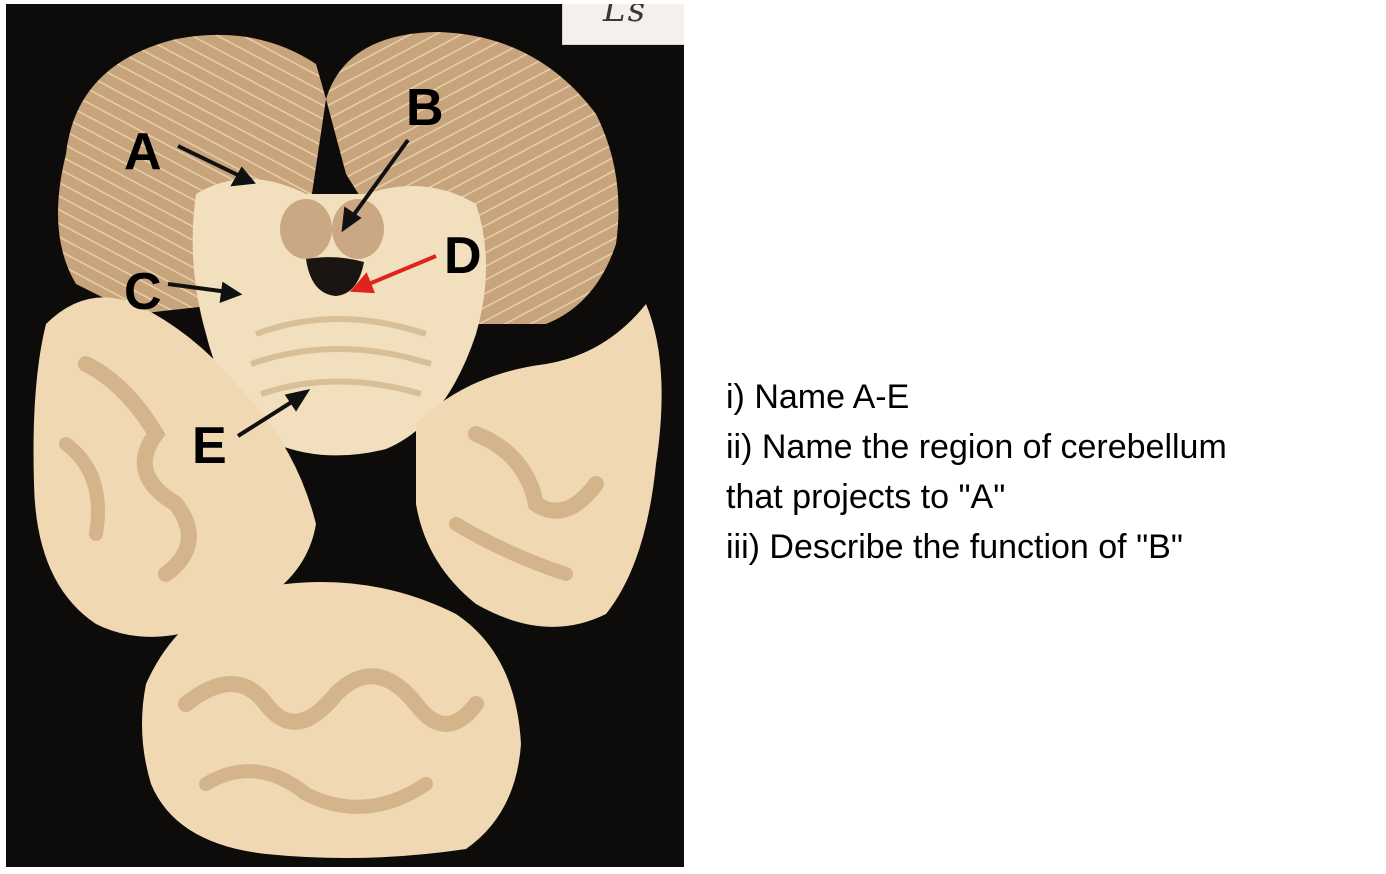 The image size is (1386, 874). I want to click on arrow-b, so click(375, 185).